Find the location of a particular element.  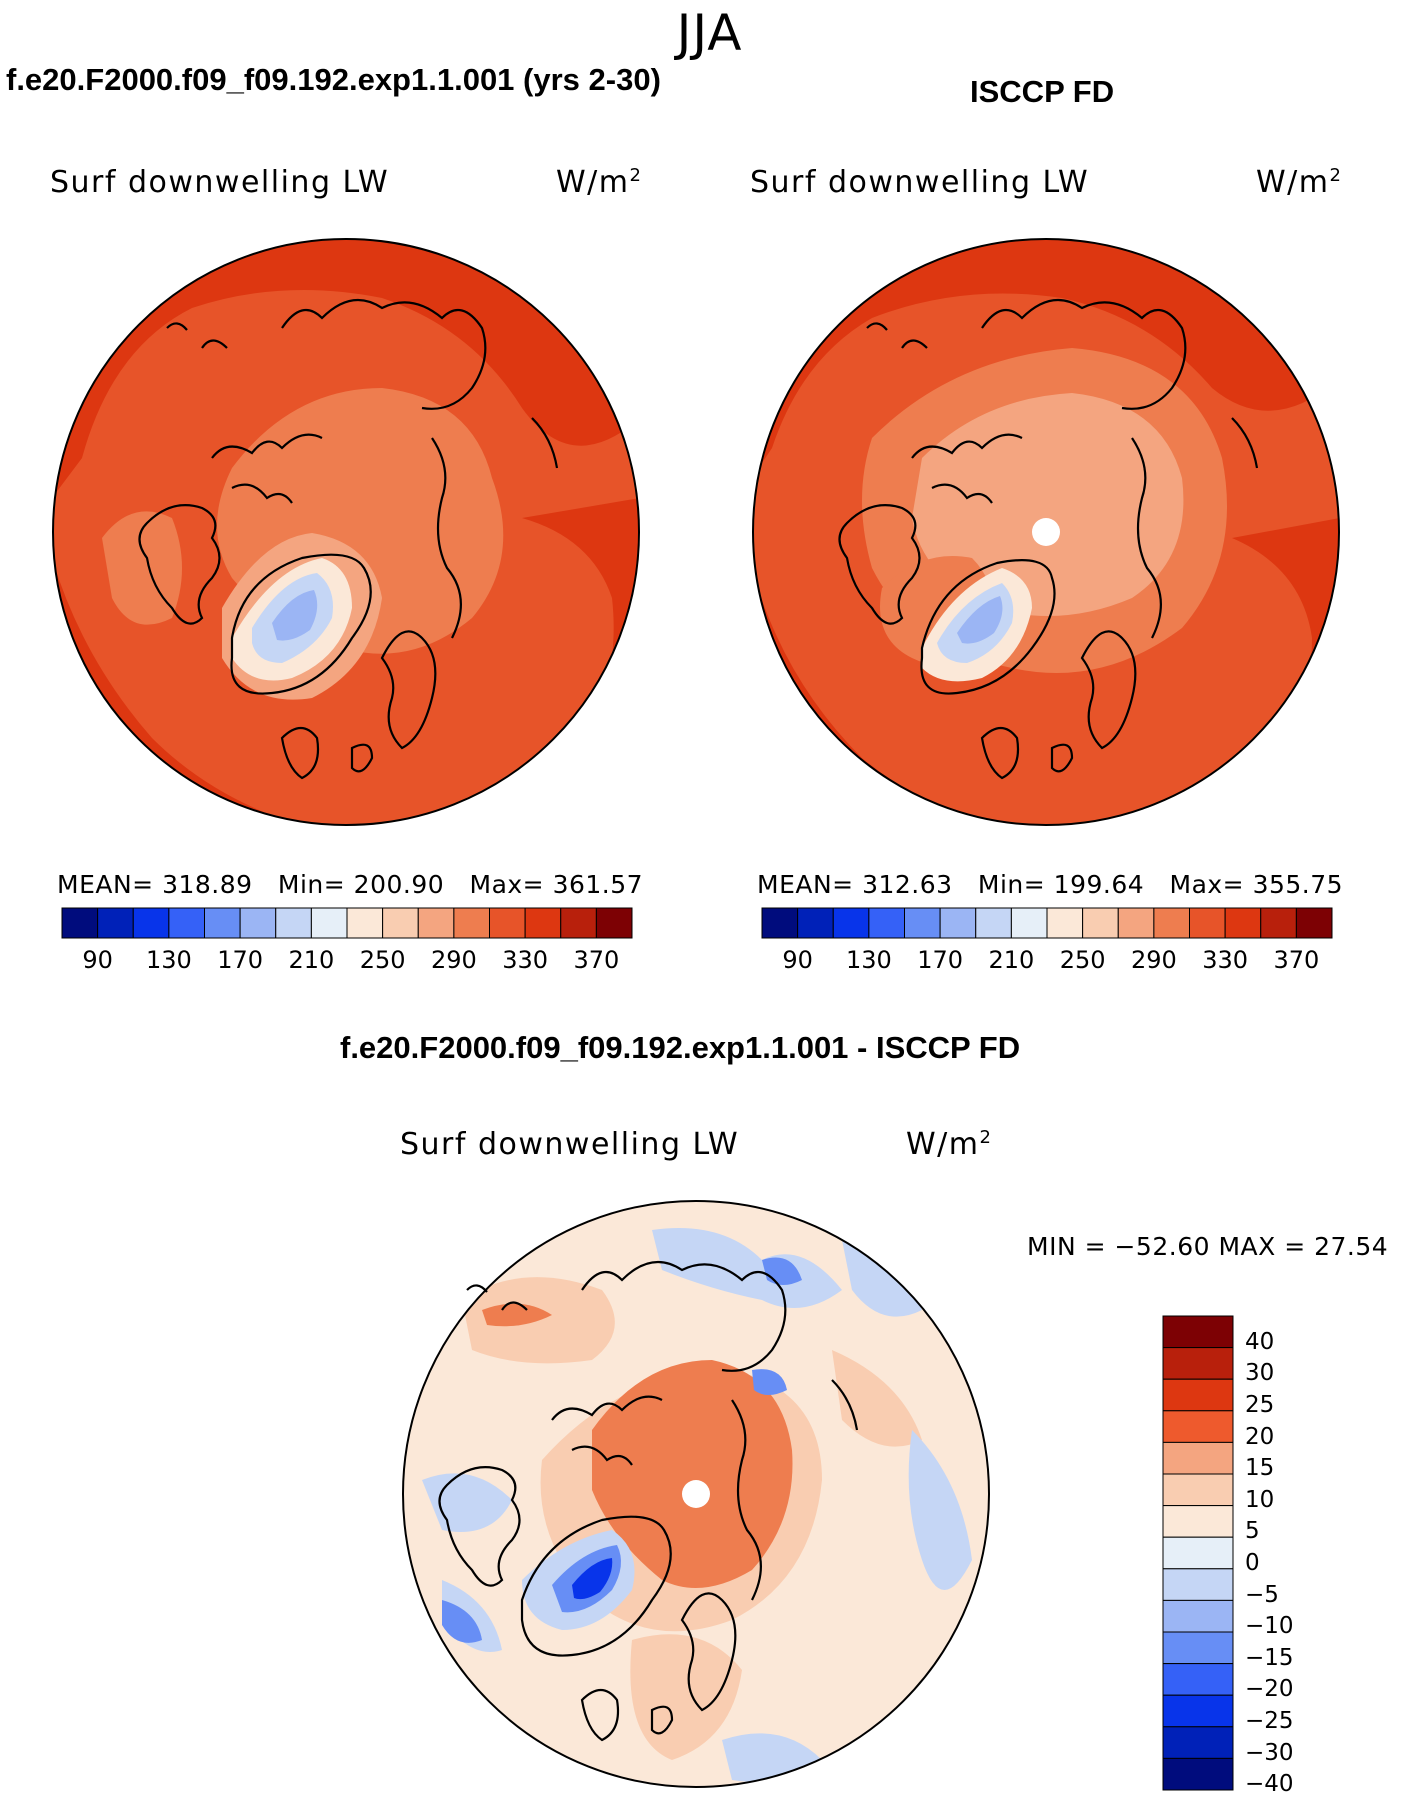

panel-2-polar-map is located at coordinates (1046, 532).